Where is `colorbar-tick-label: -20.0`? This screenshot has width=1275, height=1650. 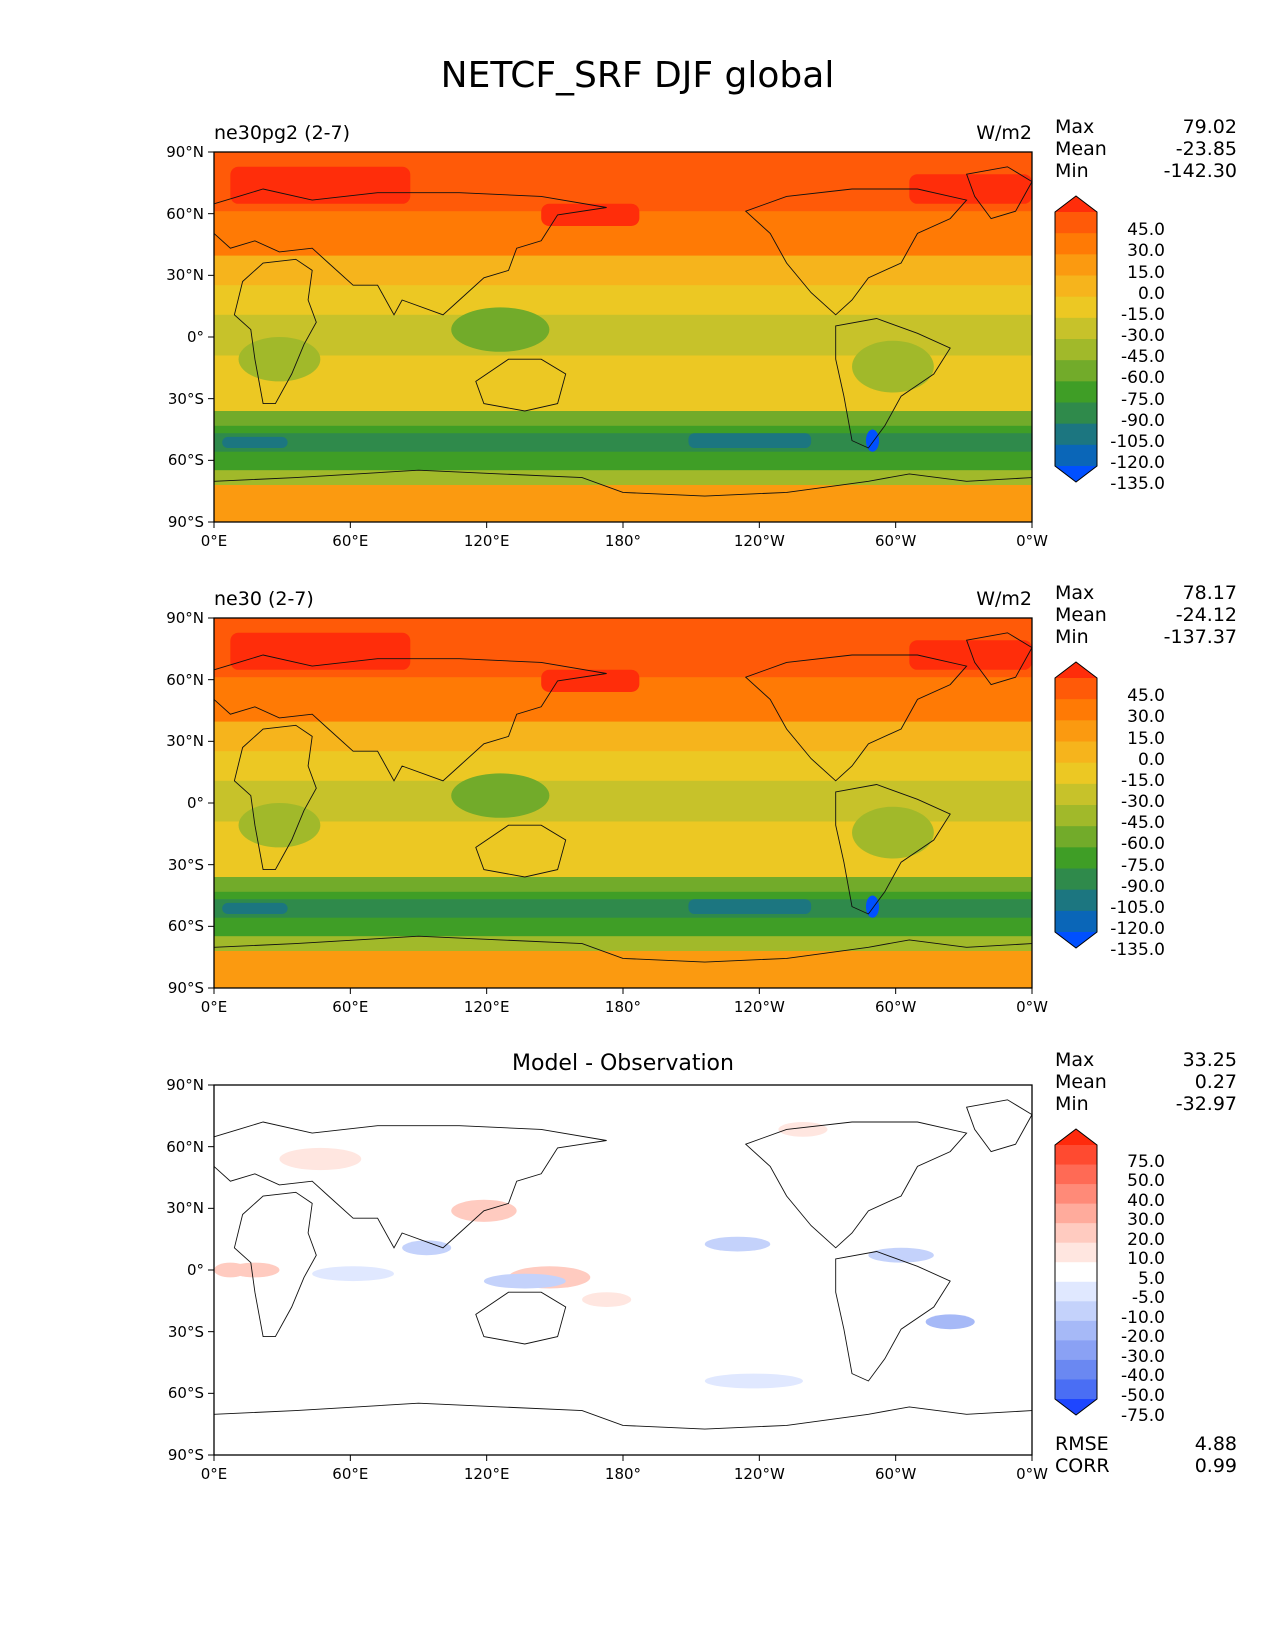
colorbar-tick-label: -20.0 is located at coordinates (1143, 1337).